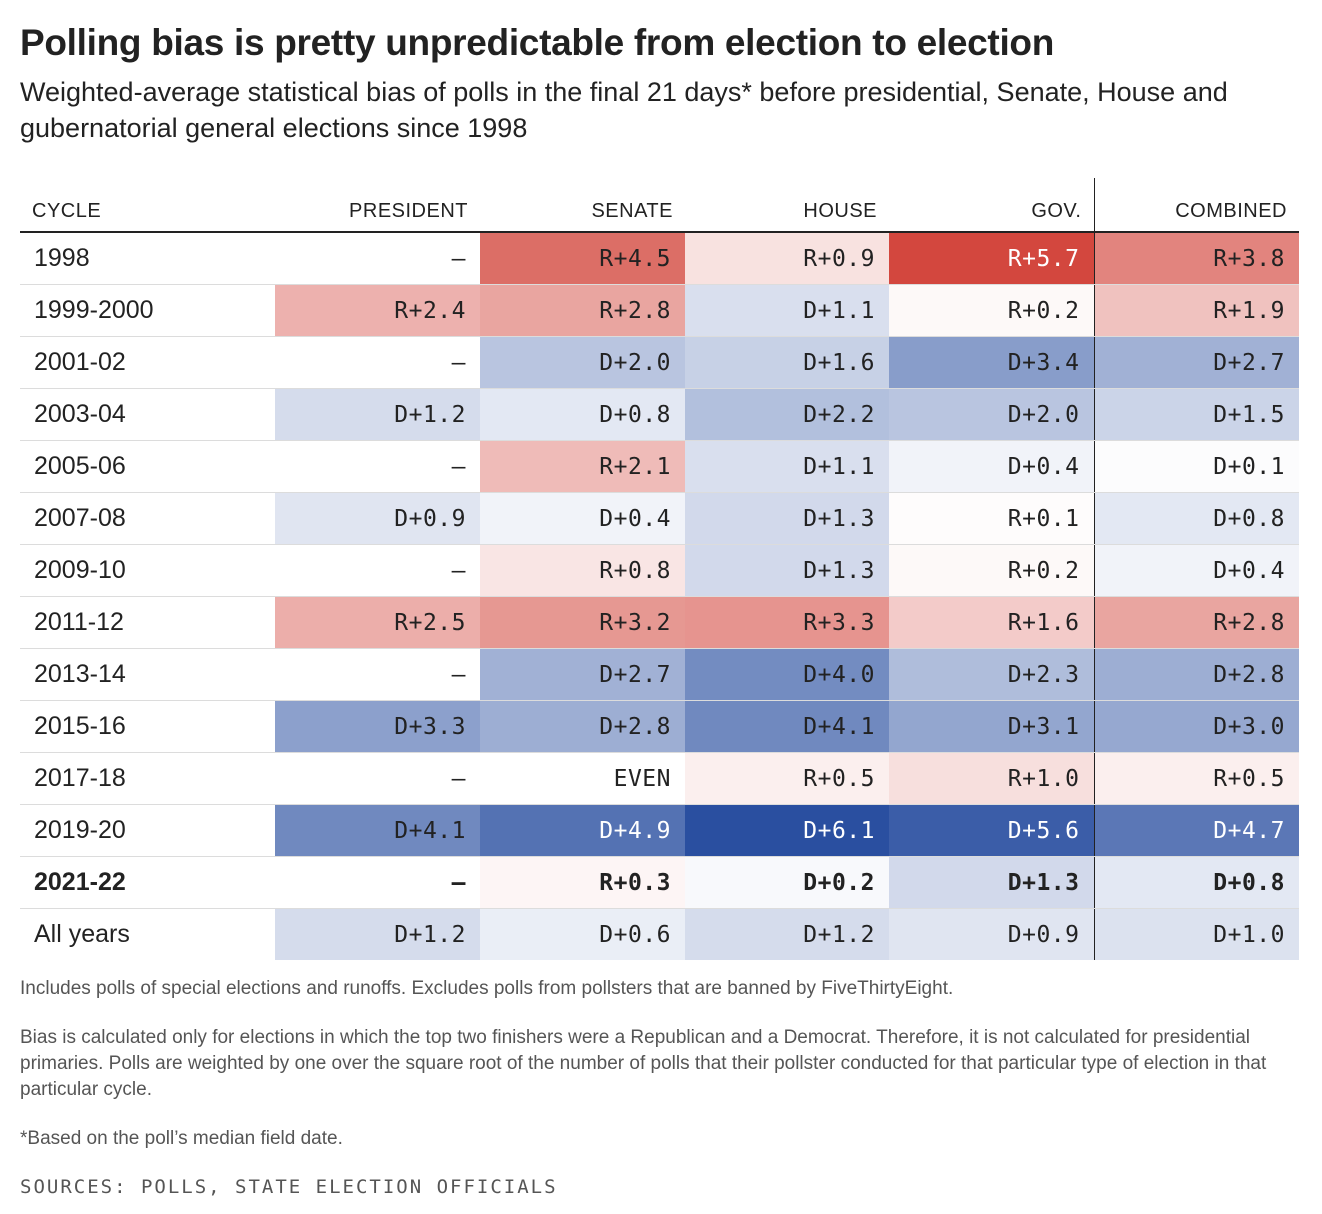 The image size is (1322, 1214). Describe the element at coordinates (582, 258) in the screenshot. I see `bias-cell-senate: R+4.5` at that location.